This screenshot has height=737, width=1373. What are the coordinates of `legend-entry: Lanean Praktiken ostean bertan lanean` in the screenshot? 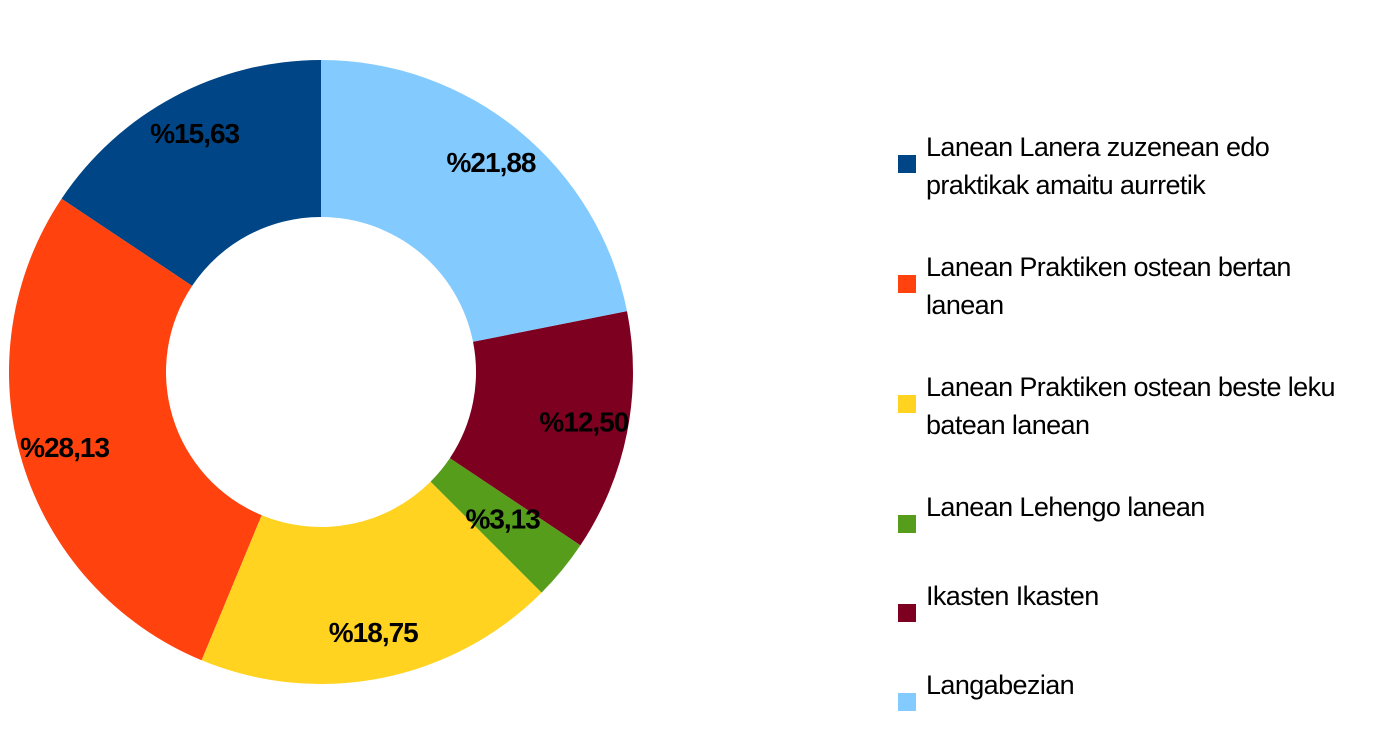 It's located at (1134, 286).